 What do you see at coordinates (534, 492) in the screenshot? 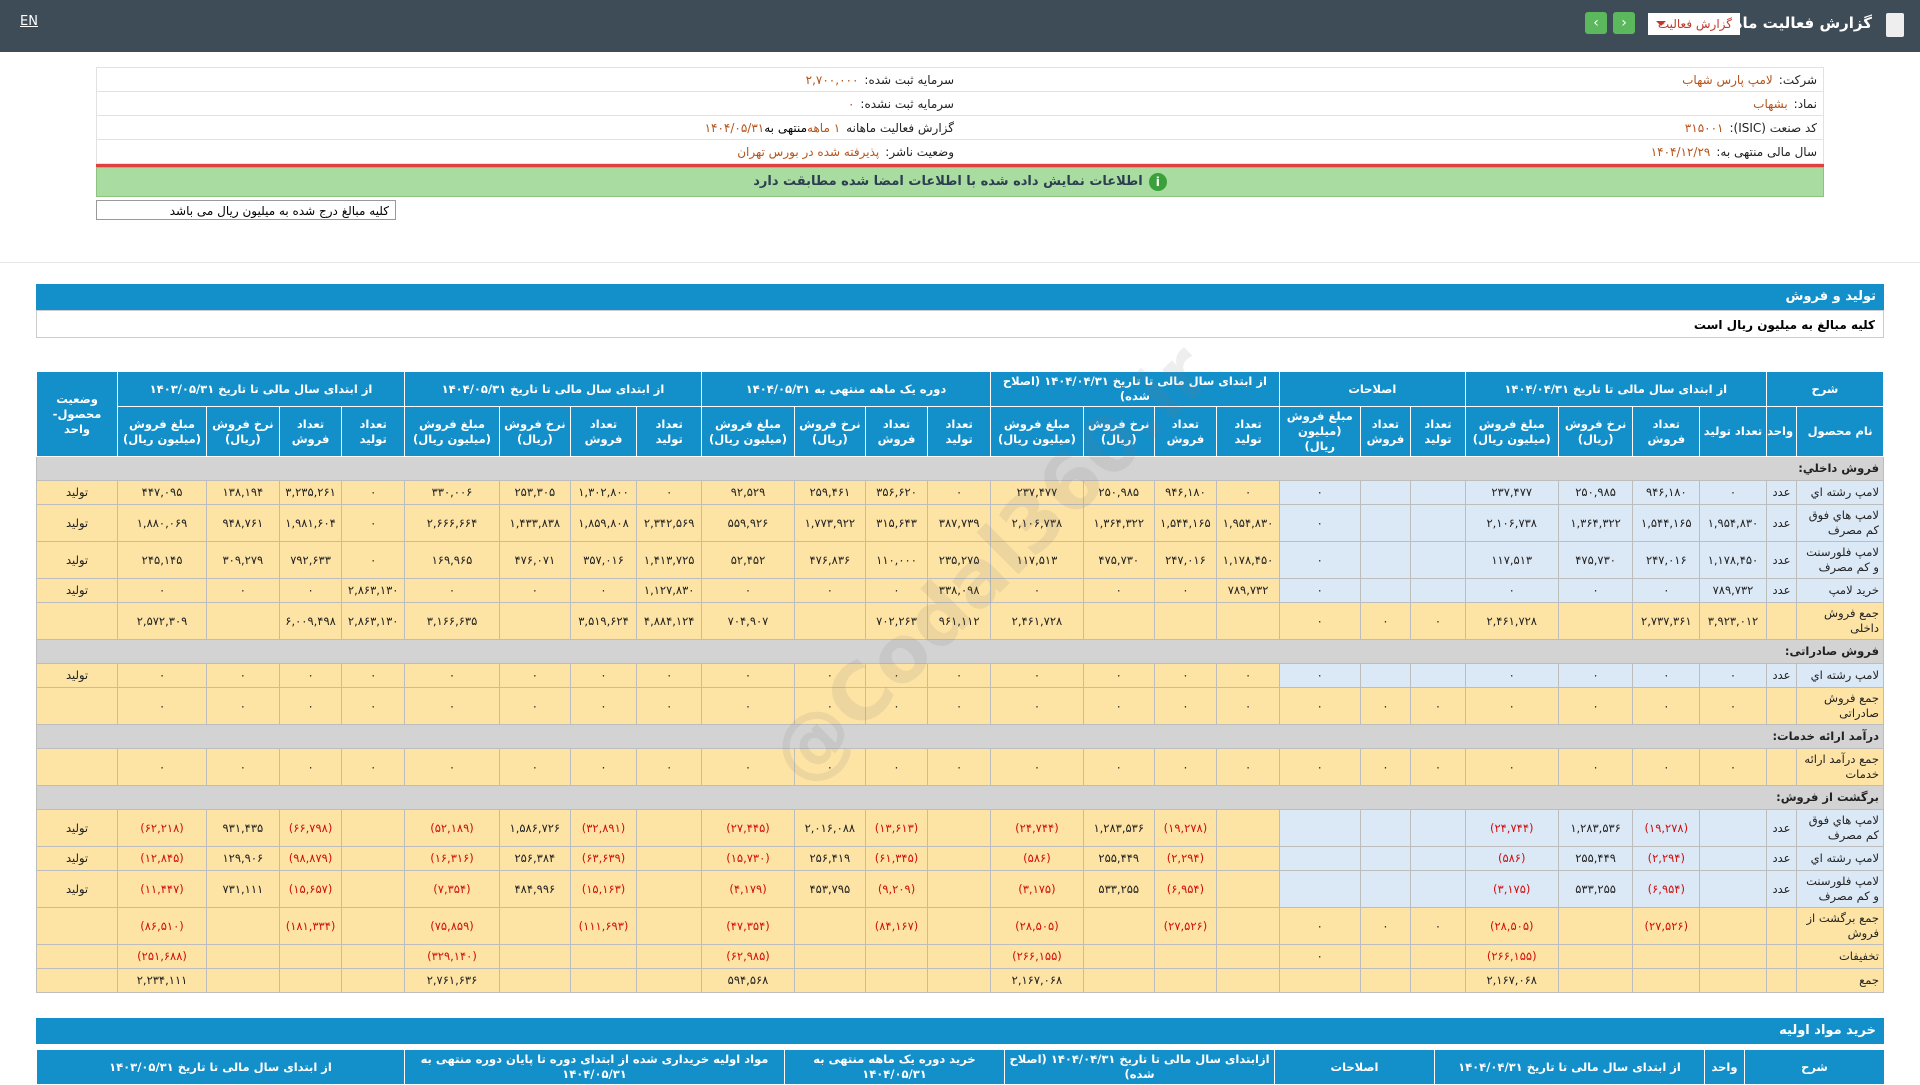
I see `table-cell: ۲۵۳,۳۰۵` at bounding box center [534, 492].